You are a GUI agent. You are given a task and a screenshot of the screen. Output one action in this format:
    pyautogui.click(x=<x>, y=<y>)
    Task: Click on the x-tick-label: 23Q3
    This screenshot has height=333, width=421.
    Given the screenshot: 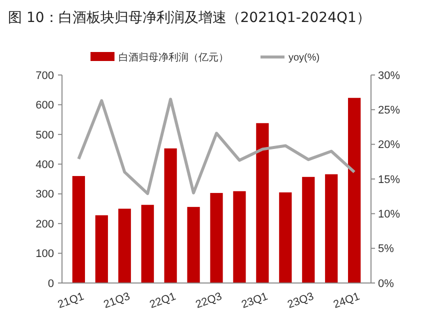 What is the action you would take?
    pyautogui.click(x=301, y=301)
    